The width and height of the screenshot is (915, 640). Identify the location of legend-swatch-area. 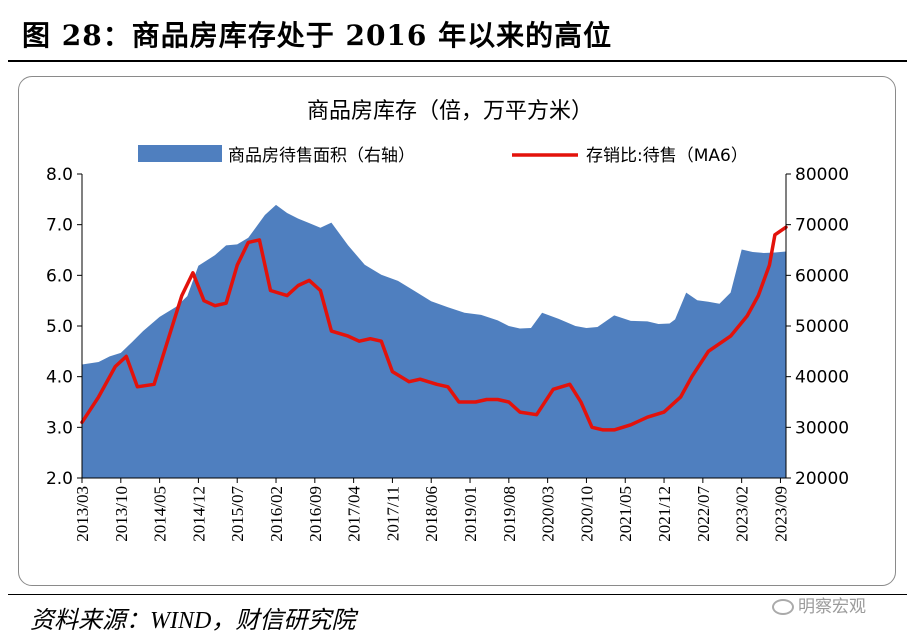
(180, 153).